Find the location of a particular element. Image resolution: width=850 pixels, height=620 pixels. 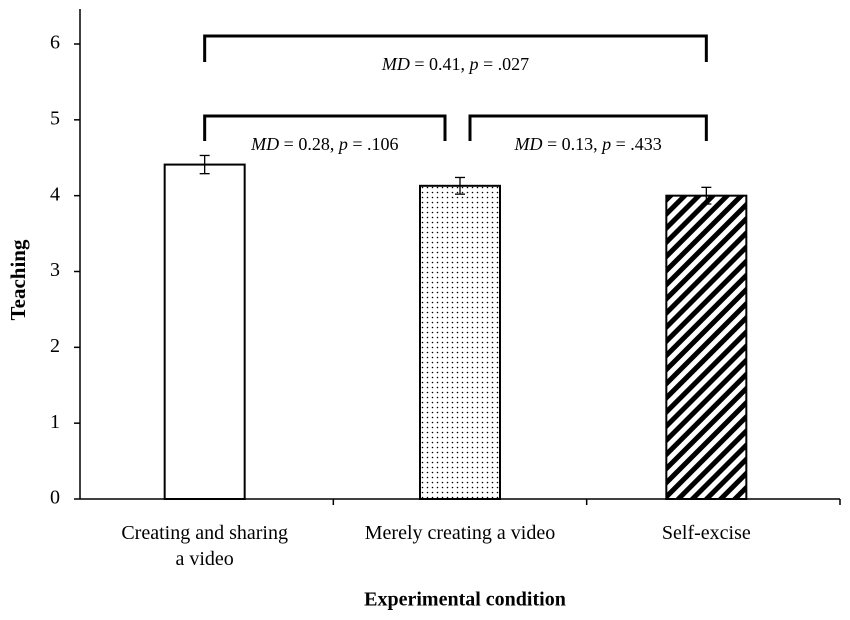

x-tick-label: Creating and sharing a video is located at coordinates (204, 546).